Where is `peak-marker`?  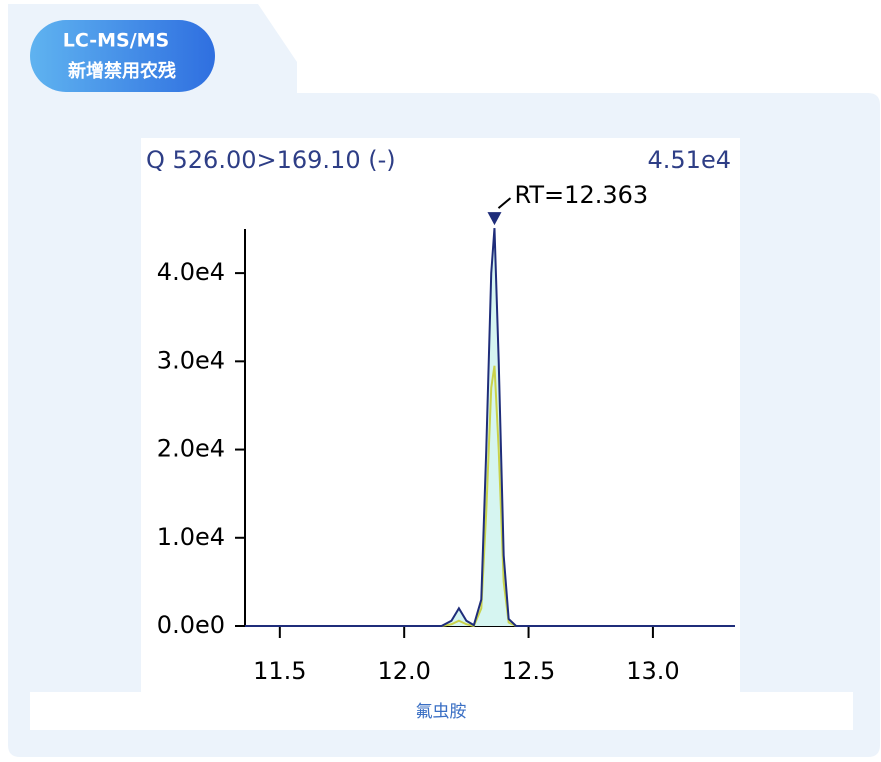
peak-marker is located at coordinates (494, 219).